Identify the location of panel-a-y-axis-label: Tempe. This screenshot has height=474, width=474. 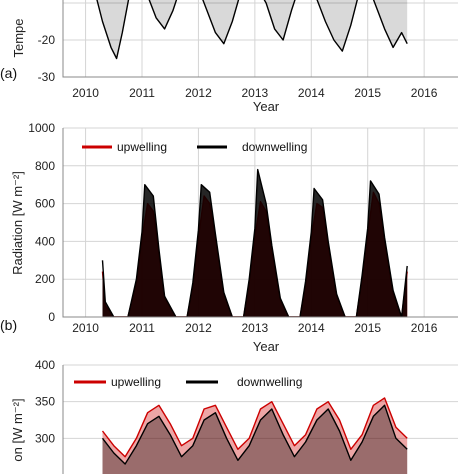
(18, 37).